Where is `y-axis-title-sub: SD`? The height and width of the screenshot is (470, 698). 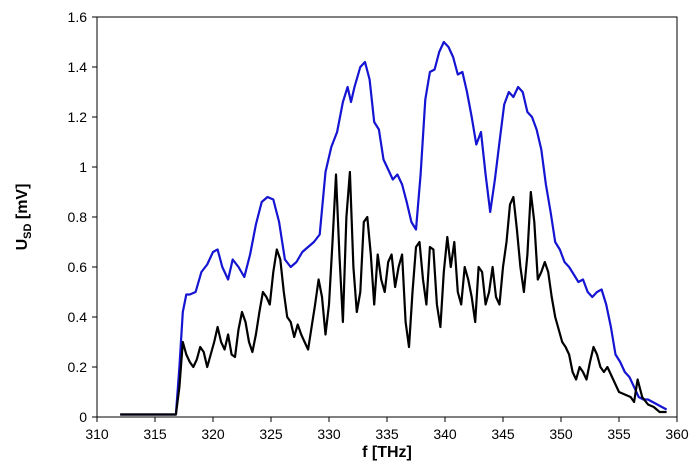 y-axis-title-sub: SD is located at coordinates (28, 231).